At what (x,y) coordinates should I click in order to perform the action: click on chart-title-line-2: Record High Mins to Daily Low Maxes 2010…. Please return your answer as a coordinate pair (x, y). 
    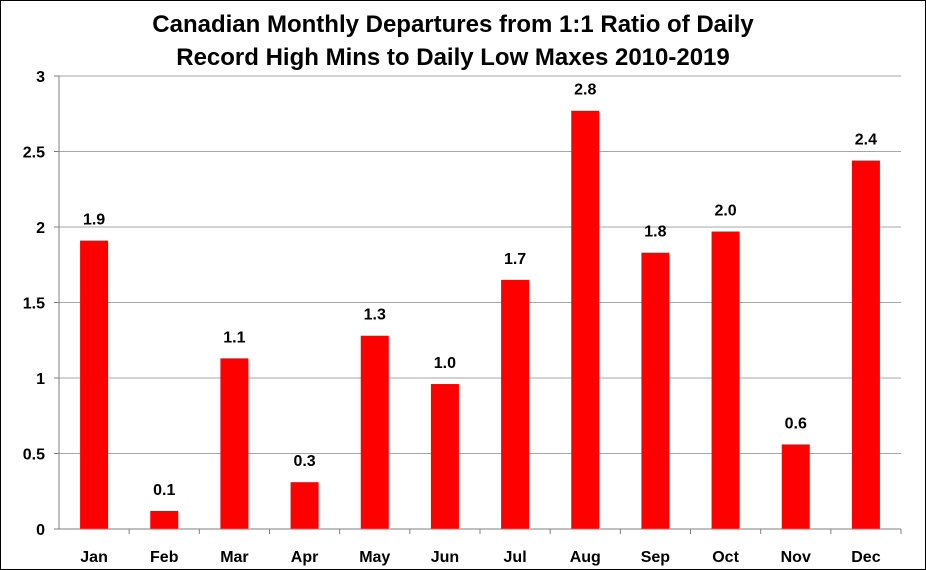
    Looking at the image, I should click on (453, 57).